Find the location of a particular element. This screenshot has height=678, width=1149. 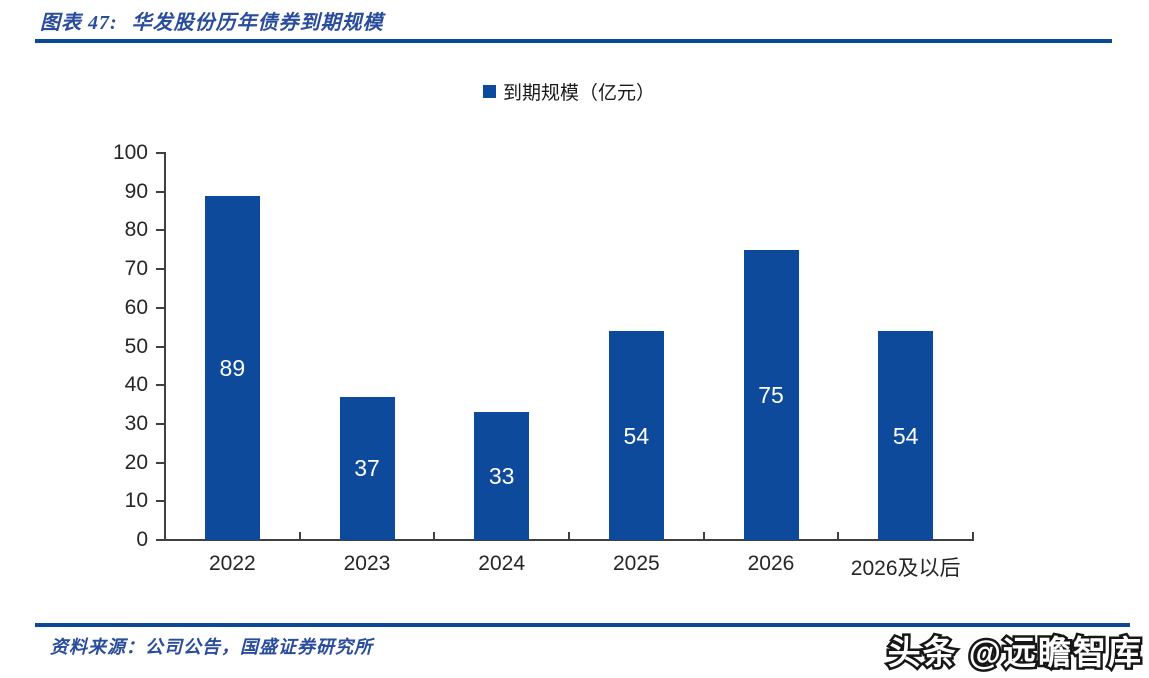

x-tick-label: 2023 is located at coordinates (367, 563).